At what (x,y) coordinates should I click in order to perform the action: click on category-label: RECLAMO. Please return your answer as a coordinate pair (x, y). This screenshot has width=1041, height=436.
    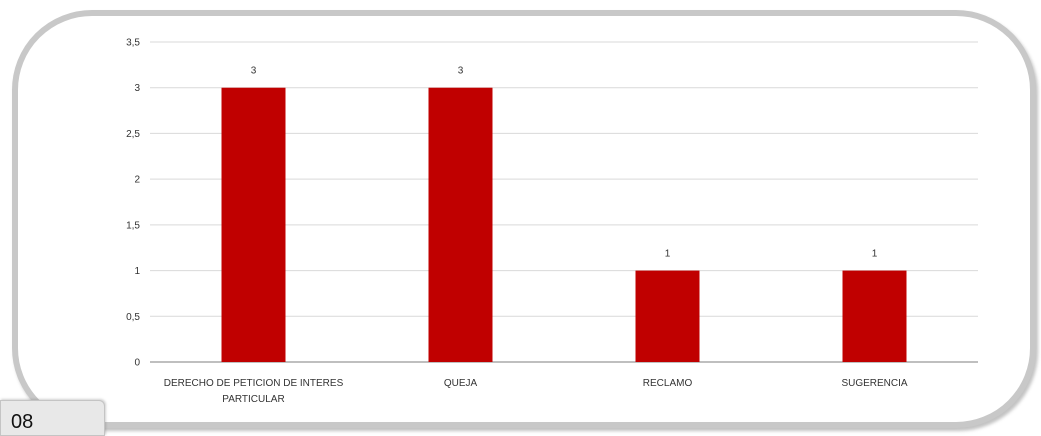
    Looking at the image, I should click on (668, 383).